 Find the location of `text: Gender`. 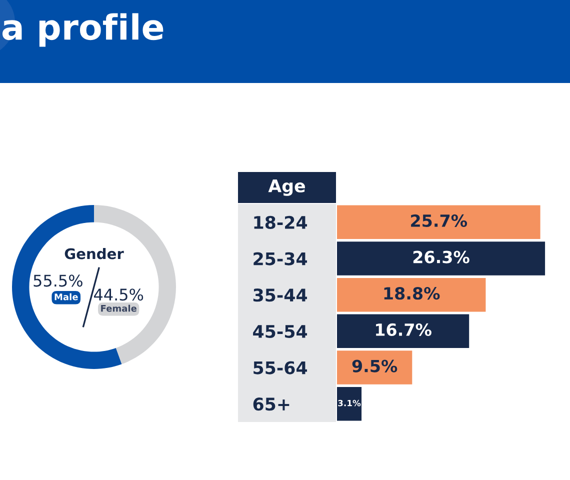

text: Gender is located at coordinates (94, 254).